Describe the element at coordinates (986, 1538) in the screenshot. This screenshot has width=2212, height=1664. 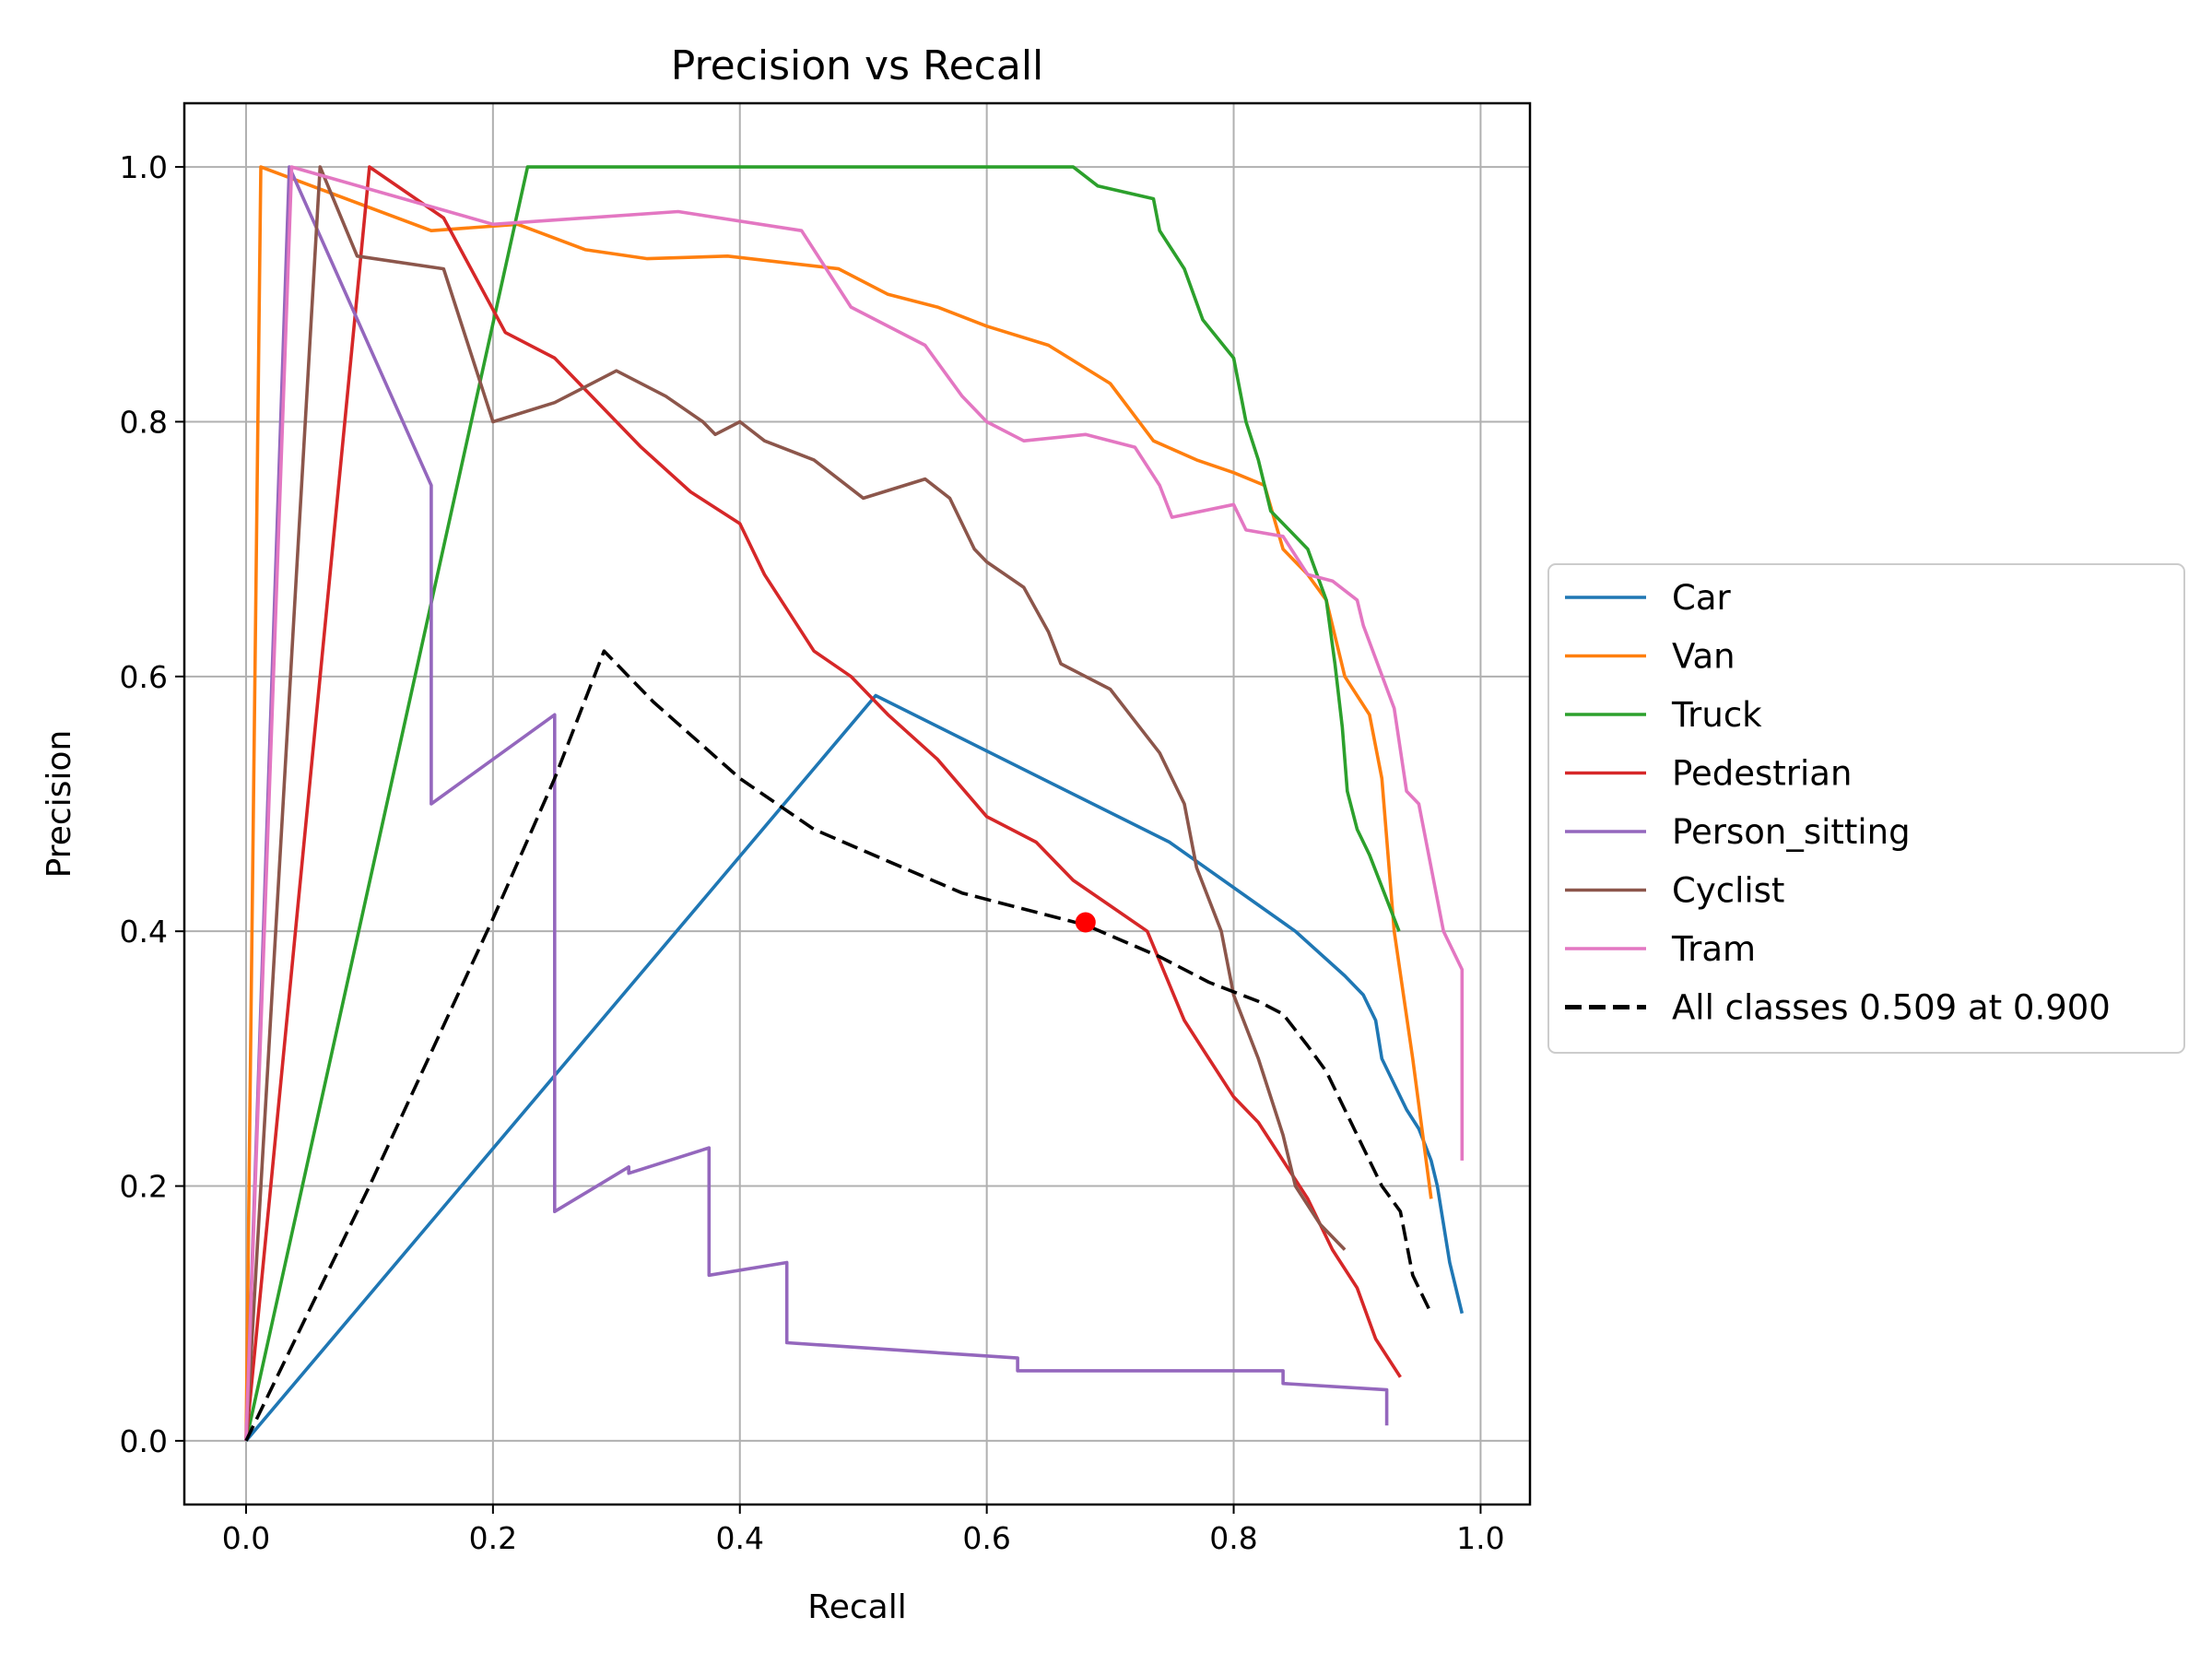
I see `x-tick-label: 0.6` at that location.